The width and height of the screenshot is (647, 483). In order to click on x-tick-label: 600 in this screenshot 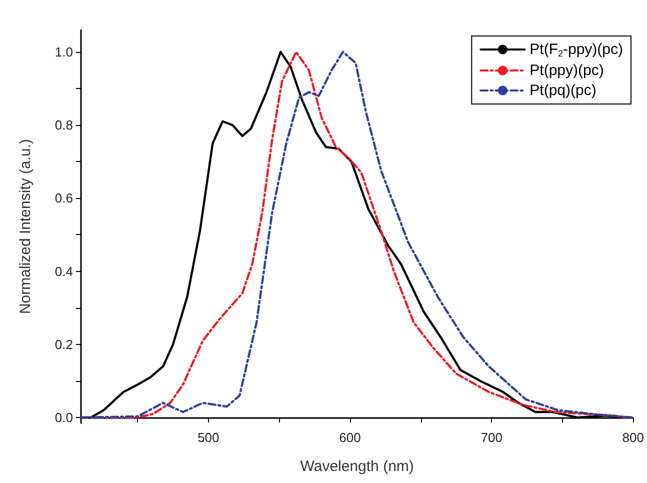, I will do `click(350, 437)`.